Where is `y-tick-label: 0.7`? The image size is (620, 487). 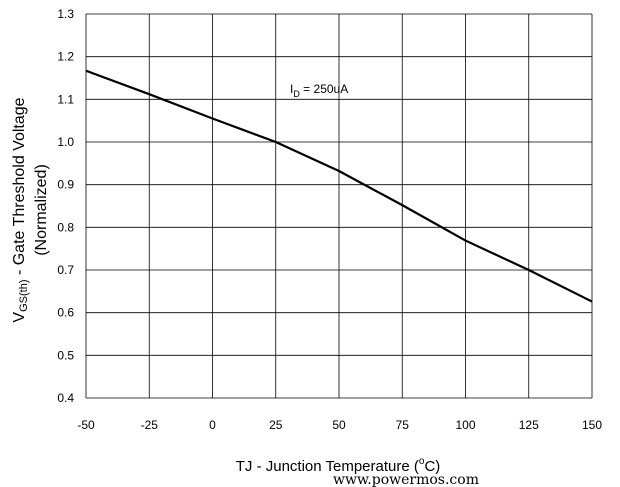 y-tick-label: 0.7 is located at coordinates (65, 270).